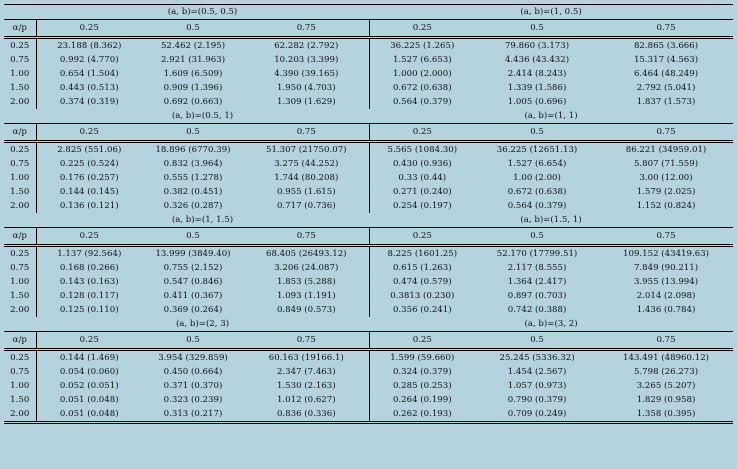  Describe the element at coordinates (666, 206) in the screenshot. I see `cell-right: 1.152 (0.824)` at that location.